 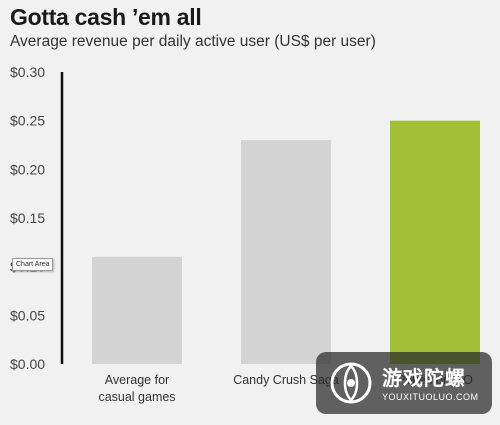 What do you see at coordinates (106, 17) in the screenshot?
I see `chart-title: Gotta cash ’em all` at bounding box center [106, 17].